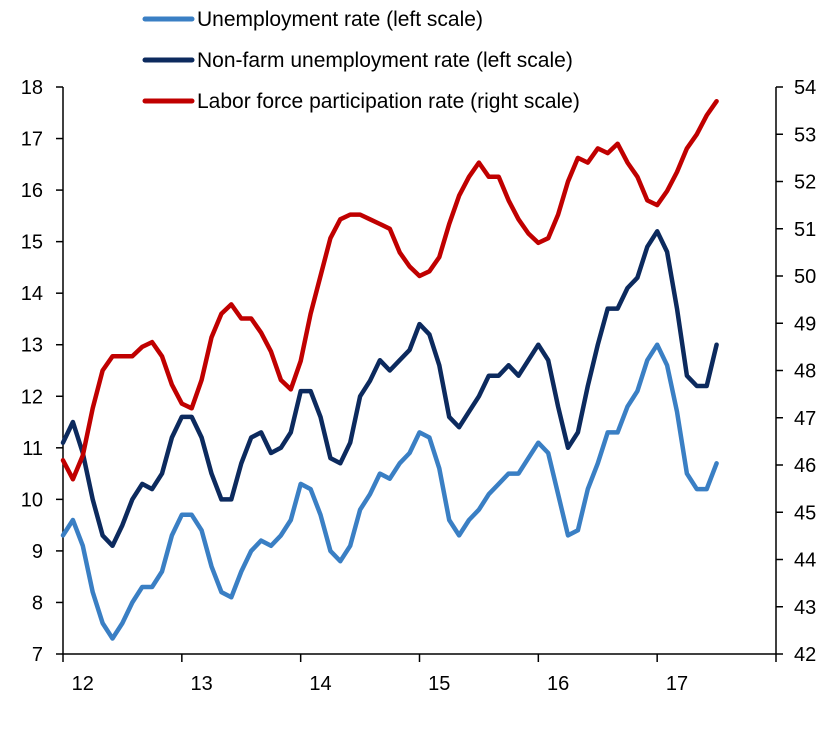  I want to click on legend-label-1: Unemployment rate (left scale), so click(340, 19).